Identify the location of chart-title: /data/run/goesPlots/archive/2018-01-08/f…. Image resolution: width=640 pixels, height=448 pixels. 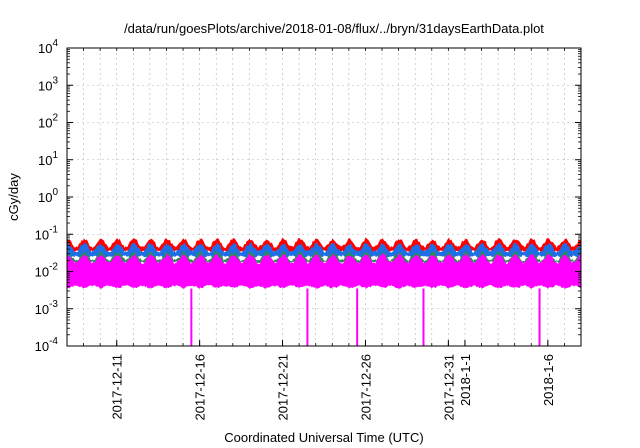
(334, 28).